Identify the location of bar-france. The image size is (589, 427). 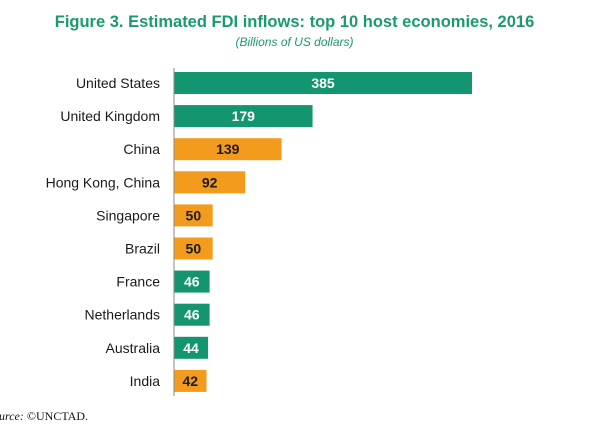
(192, 281).